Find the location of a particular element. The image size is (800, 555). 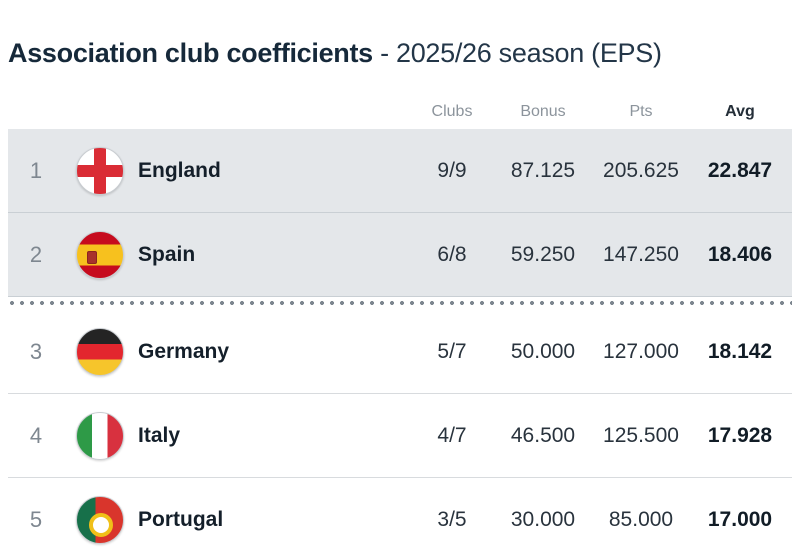

germany-flag-icon is located at coordinates (100, 351).